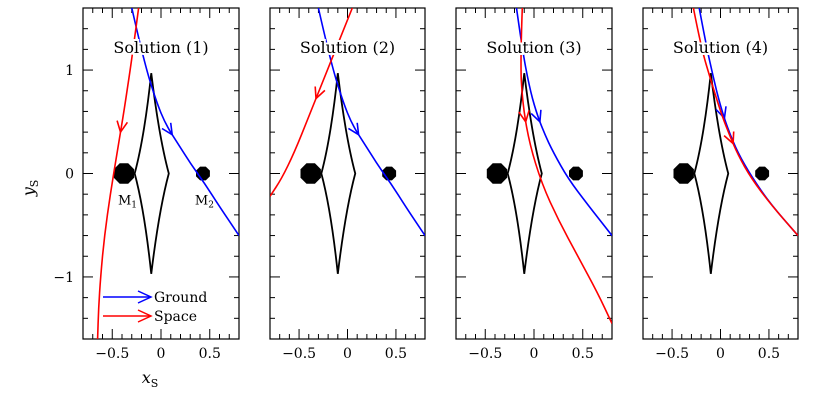  Describe the element at coordinates (63, 278) in the screenshot. I see `y-tick-label: −1` at that location.